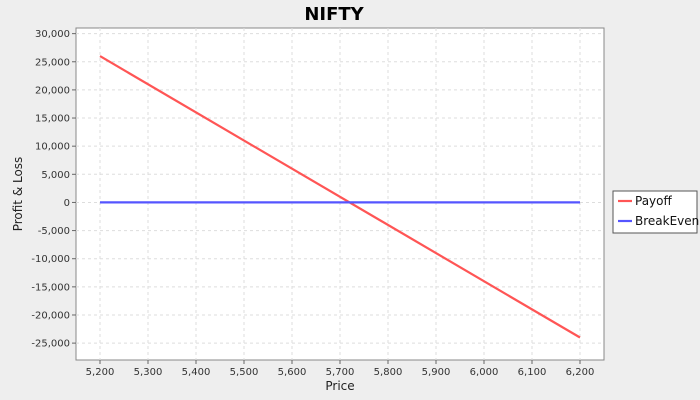 The height and width of the screenshot is (400, 700). I want to click on chart-title: NIFTY, so click(334, 14).